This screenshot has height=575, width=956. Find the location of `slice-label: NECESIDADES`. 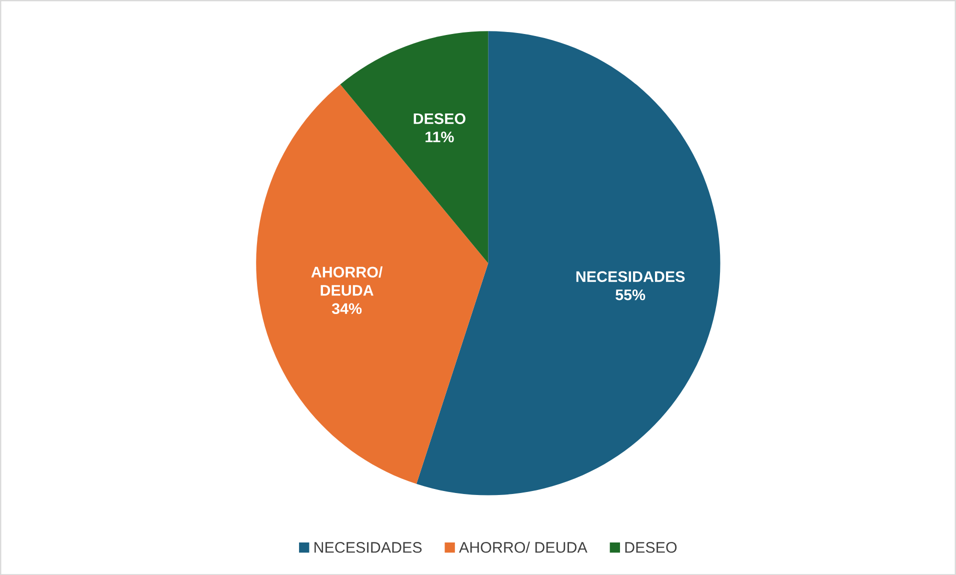

slice-label: NECESIDADES is located at coordinates (630, 276).